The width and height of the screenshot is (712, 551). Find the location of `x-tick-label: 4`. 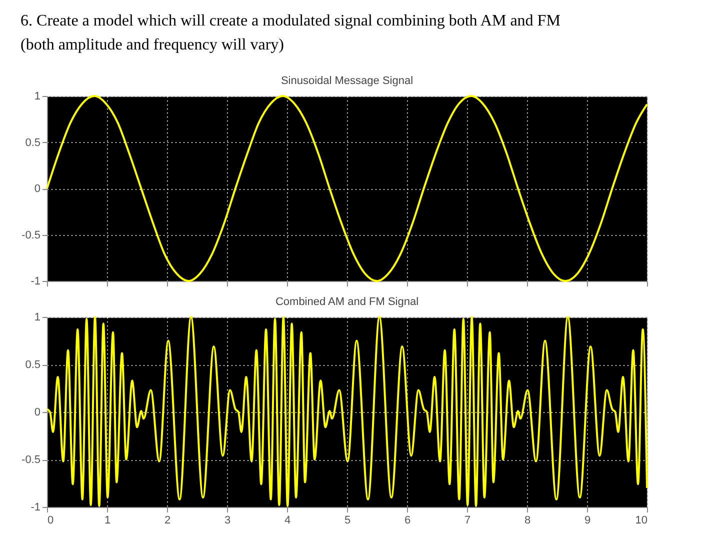

x-tick-label: 4 is located at coordinates (287, 520).